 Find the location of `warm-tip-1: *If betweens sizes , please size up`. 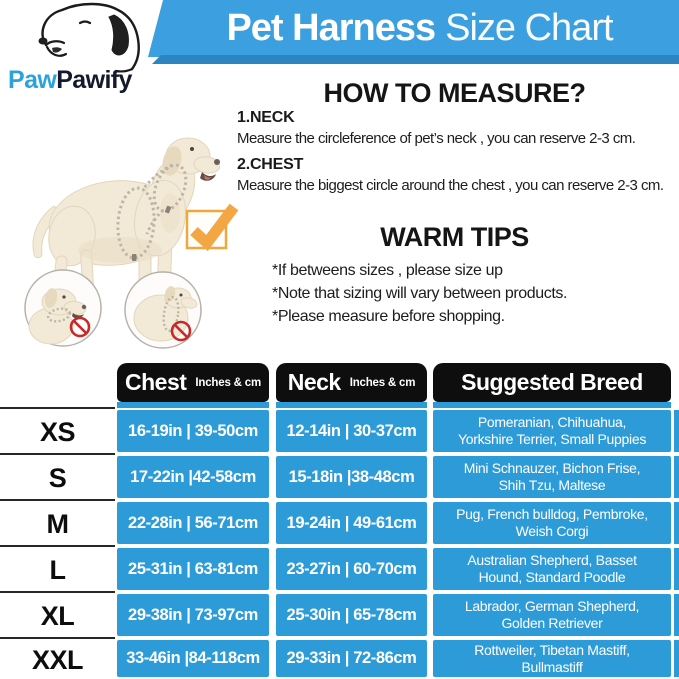

warm-tip-1: *If betweens sizes , please size up is located at coordinates (387, 270).